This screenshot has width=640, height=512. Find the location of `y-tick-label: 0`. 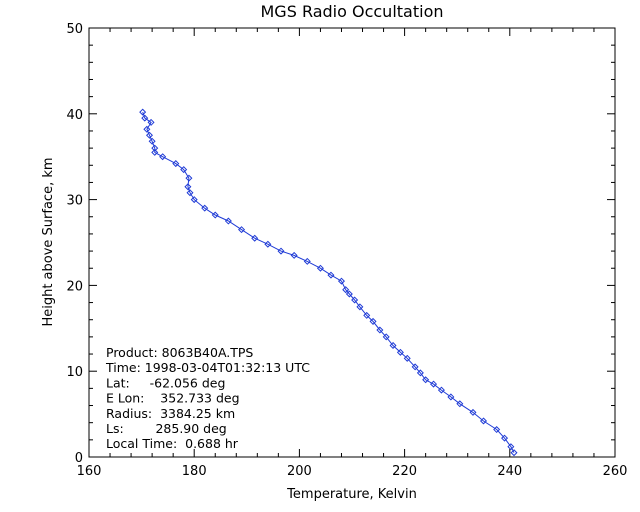

y-tick-label: 0 is located at coordinates (79, 458).